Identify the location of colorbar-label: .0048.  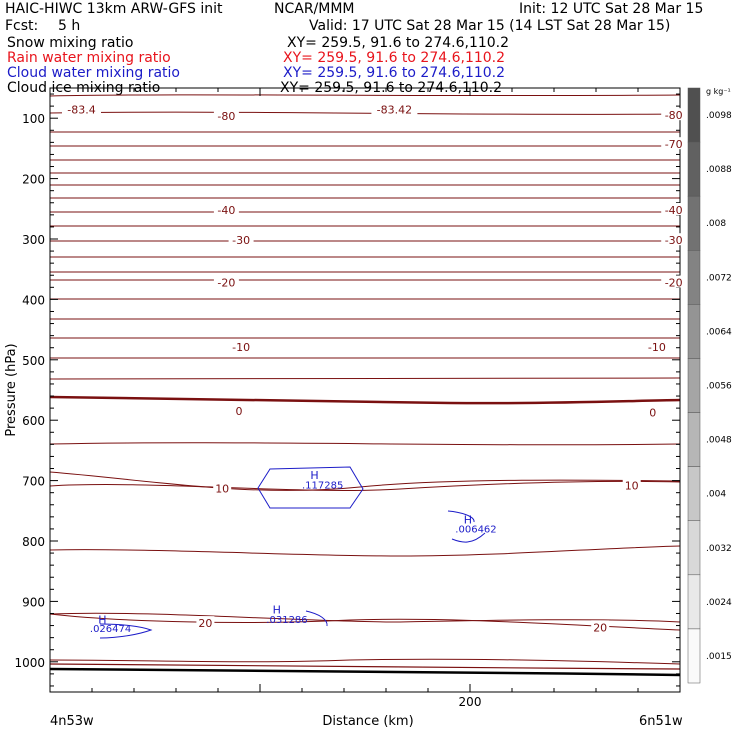
(719, 441).